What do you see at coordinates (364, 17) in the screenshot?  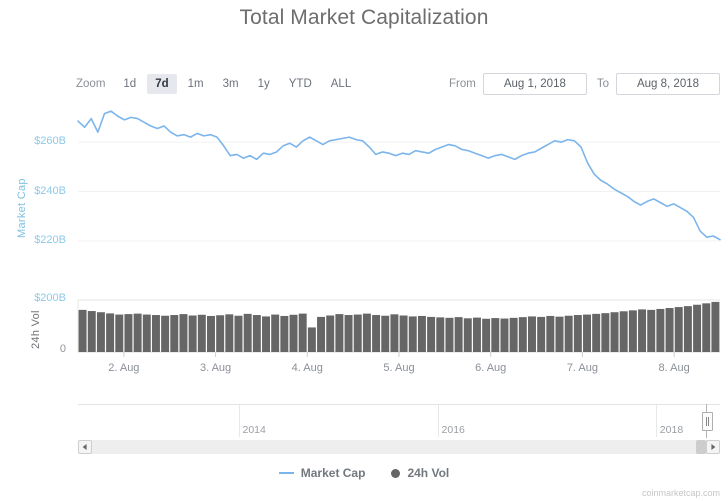 I see `page-title: Total Market Capitalization` at bounding box center [364, 17].